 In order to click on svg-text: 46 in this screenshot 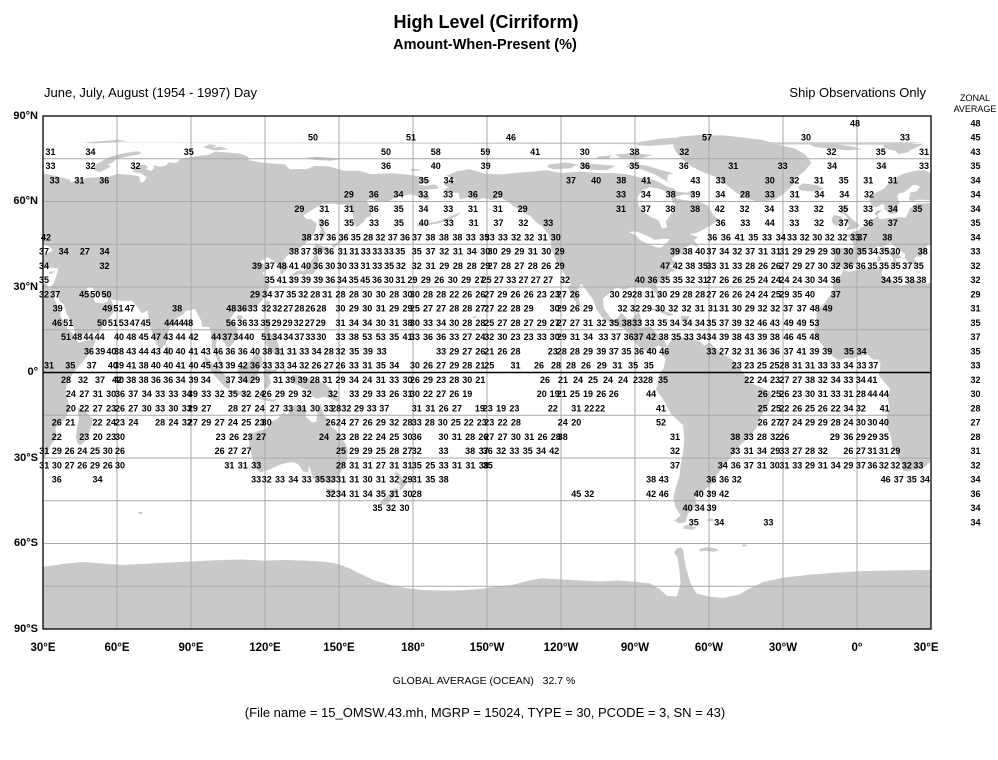, I will do `click(886, 480)`.